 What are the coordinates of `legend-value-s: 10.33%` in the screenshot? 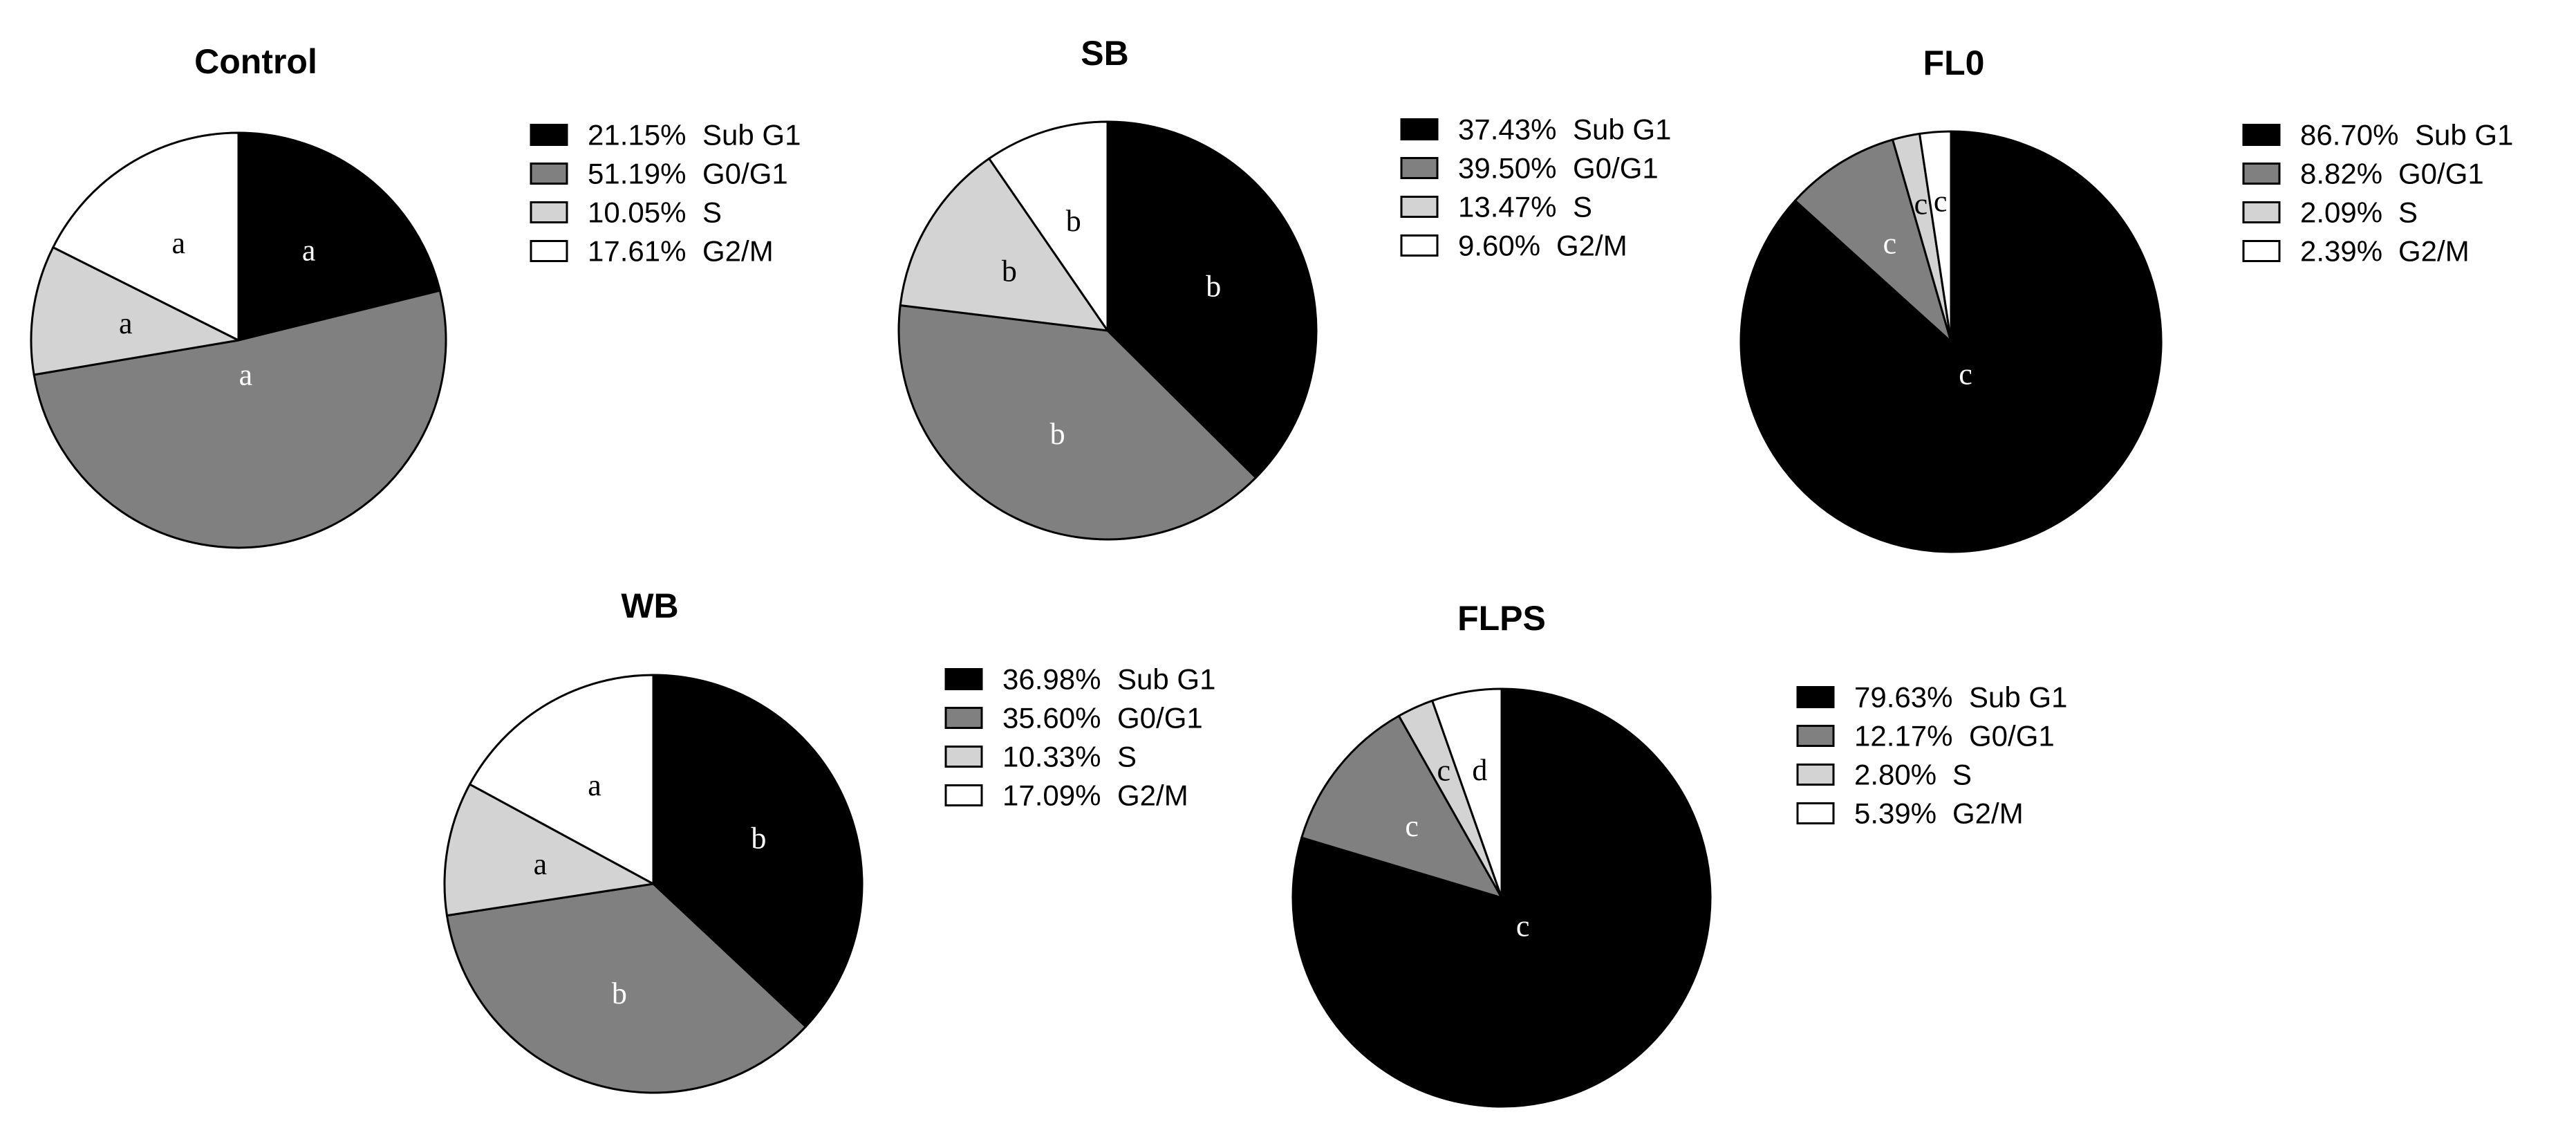 It's located at (1051, 757).